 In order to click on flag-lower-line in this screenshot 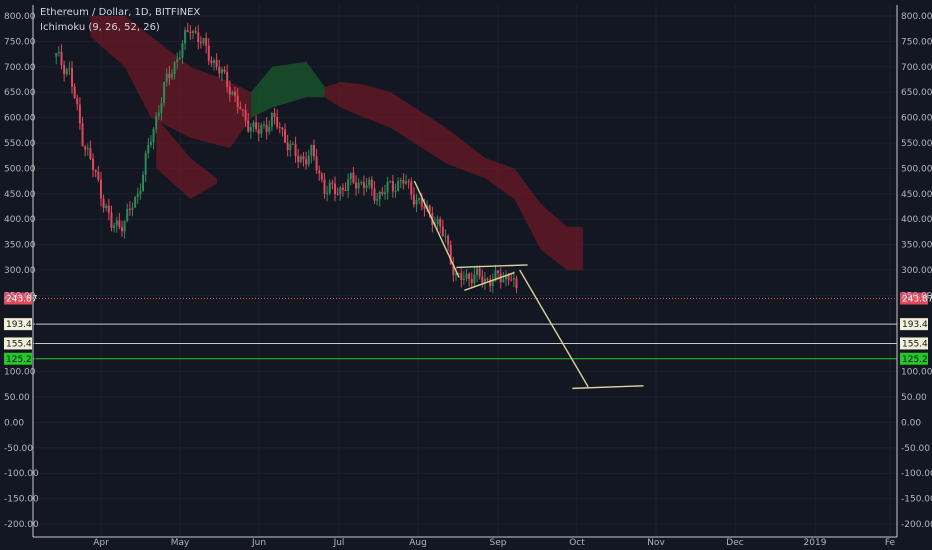, I will do `click(489, 281)`.